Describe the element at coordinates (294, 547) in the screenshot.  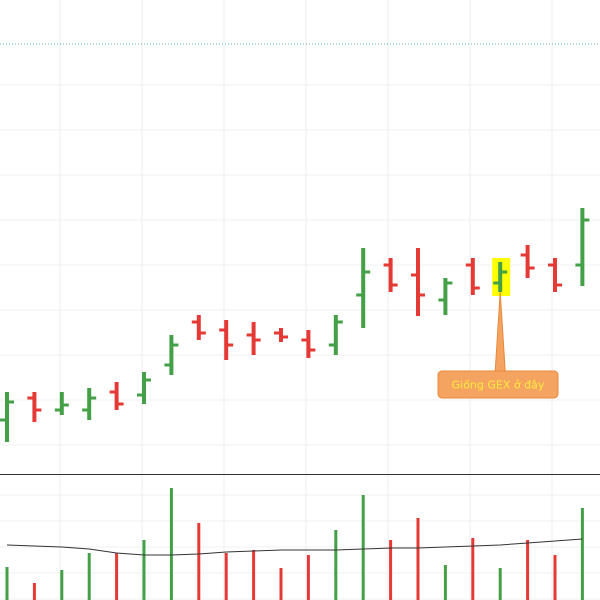
I see `volume-ma-line` at that location.